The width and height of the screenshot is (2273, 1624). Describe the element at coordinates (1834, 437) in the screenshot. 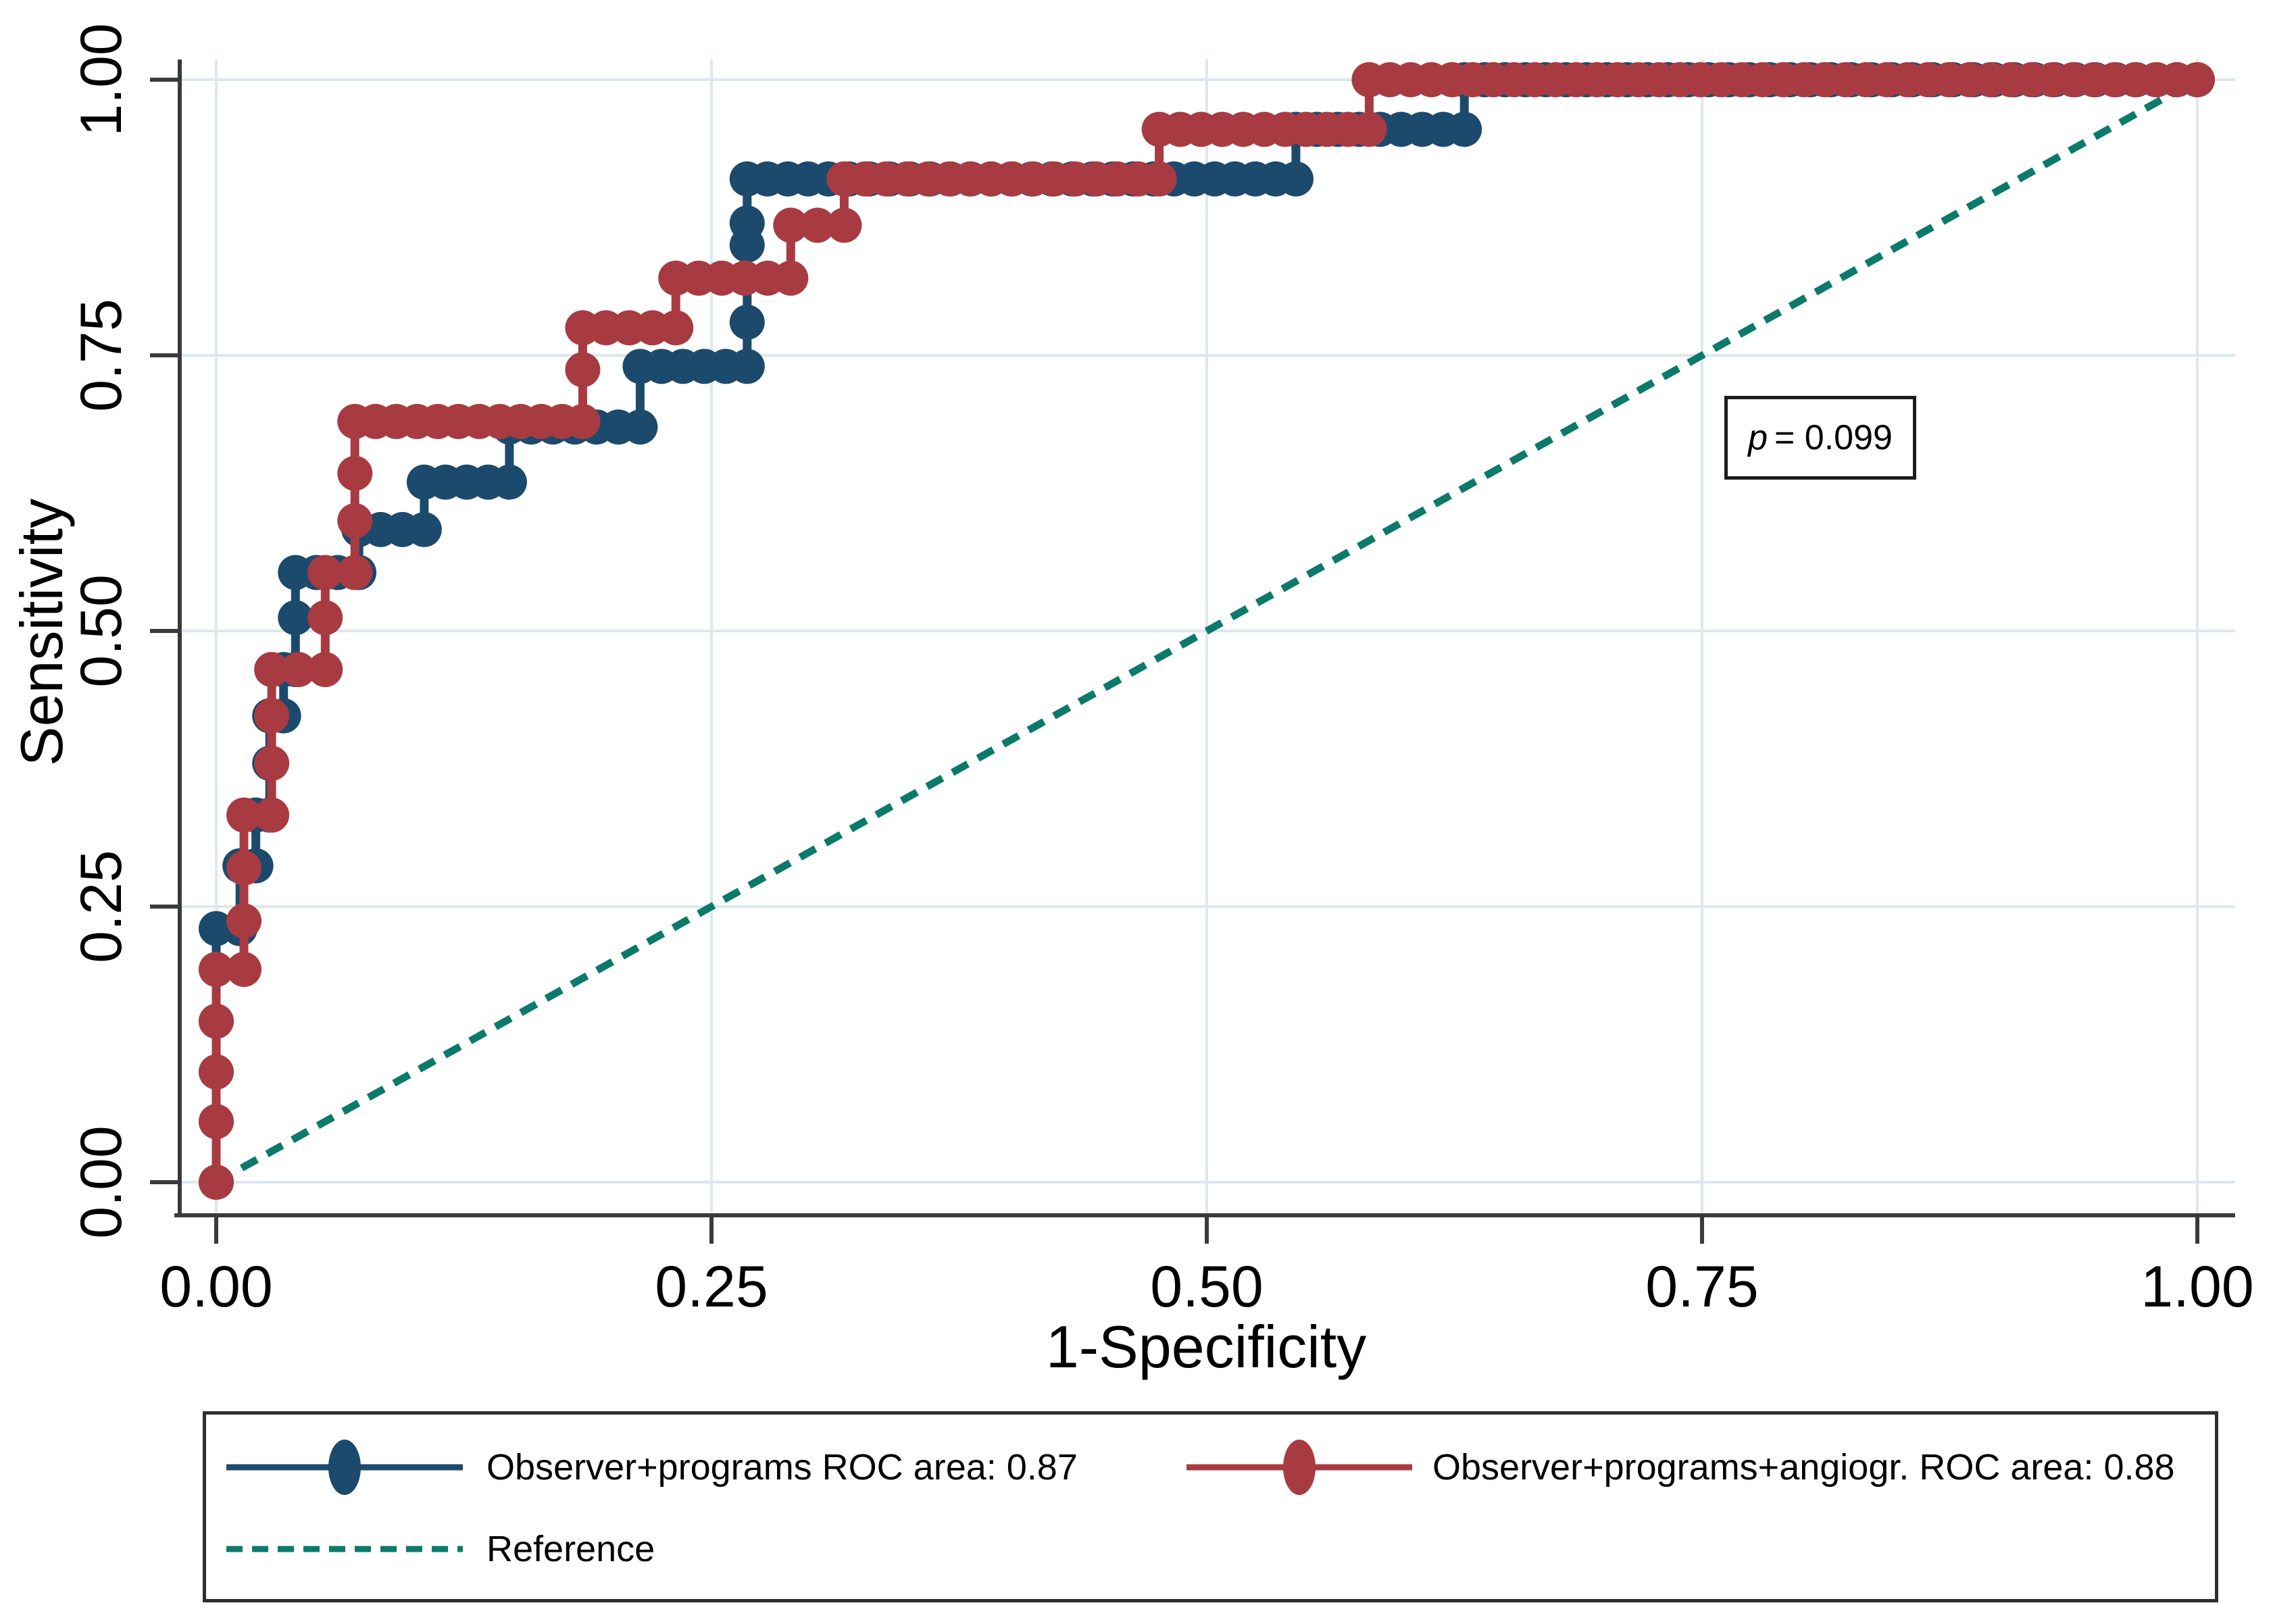

I see `p-value-text: = 0.099` at that location.